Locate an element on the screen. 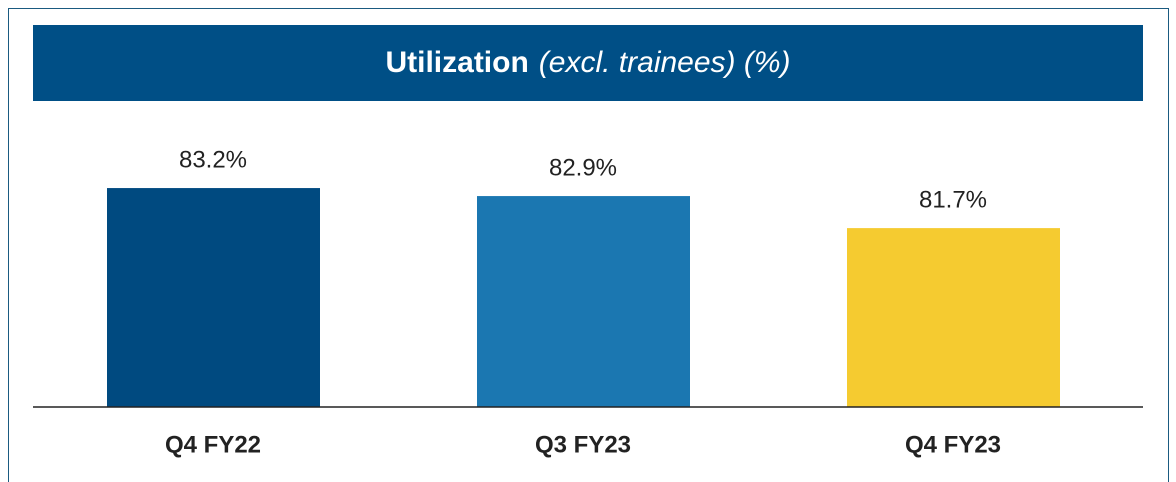 This screenshot has width=1176, height=482. chart-title-group: Utilization (excl. trainees) (%) is located at coordinates (587, 62).